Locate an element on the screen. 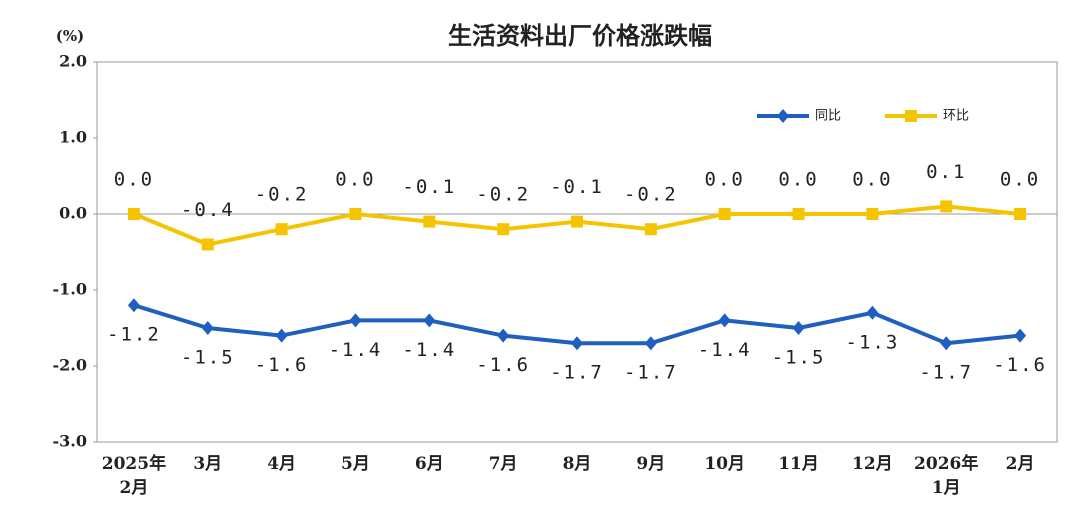 The width and height of the screenshot is (1080, 518). legend-label: 环比 is located at coordinates (956, 116).